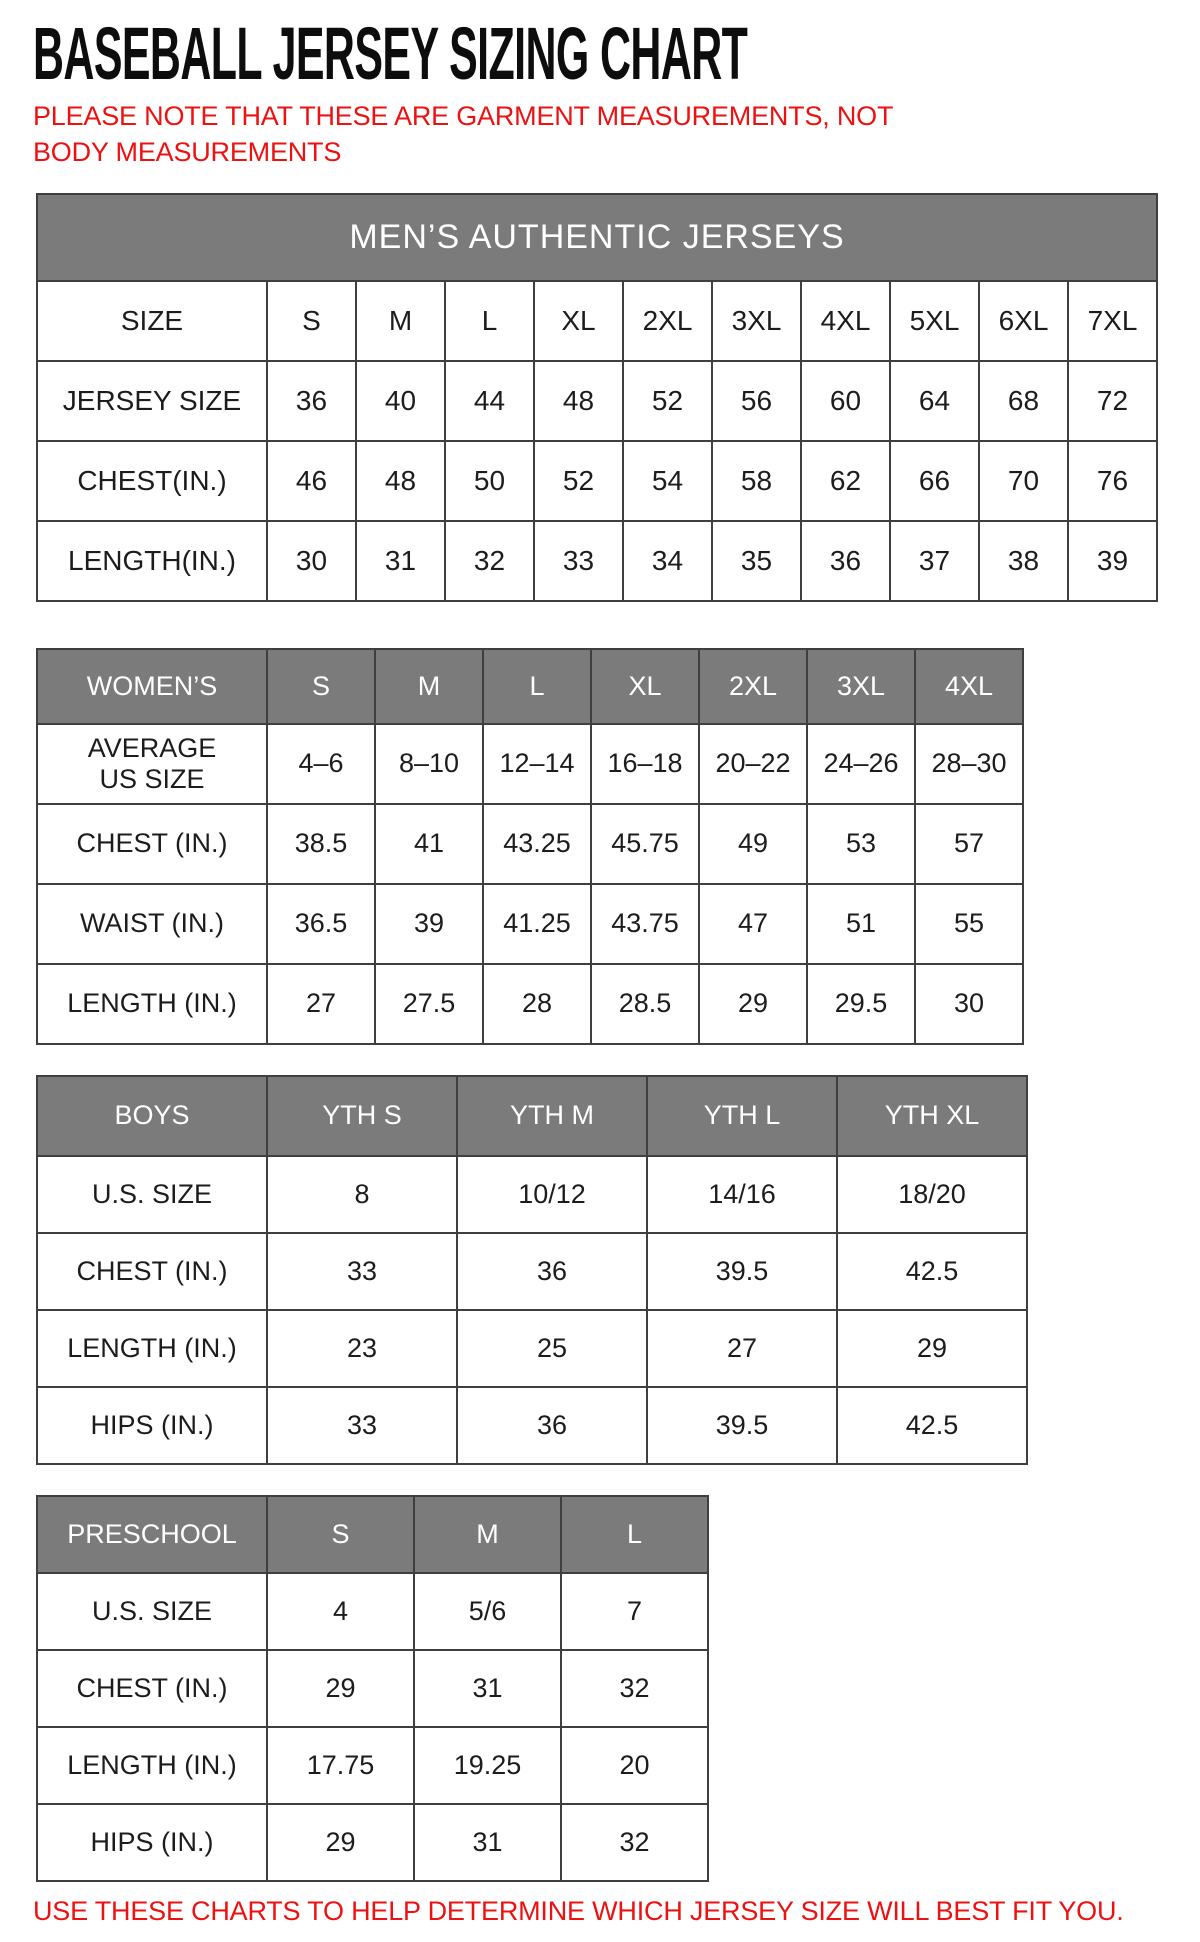  I want to click on mens-data-cell: 56, so click(756, 401).